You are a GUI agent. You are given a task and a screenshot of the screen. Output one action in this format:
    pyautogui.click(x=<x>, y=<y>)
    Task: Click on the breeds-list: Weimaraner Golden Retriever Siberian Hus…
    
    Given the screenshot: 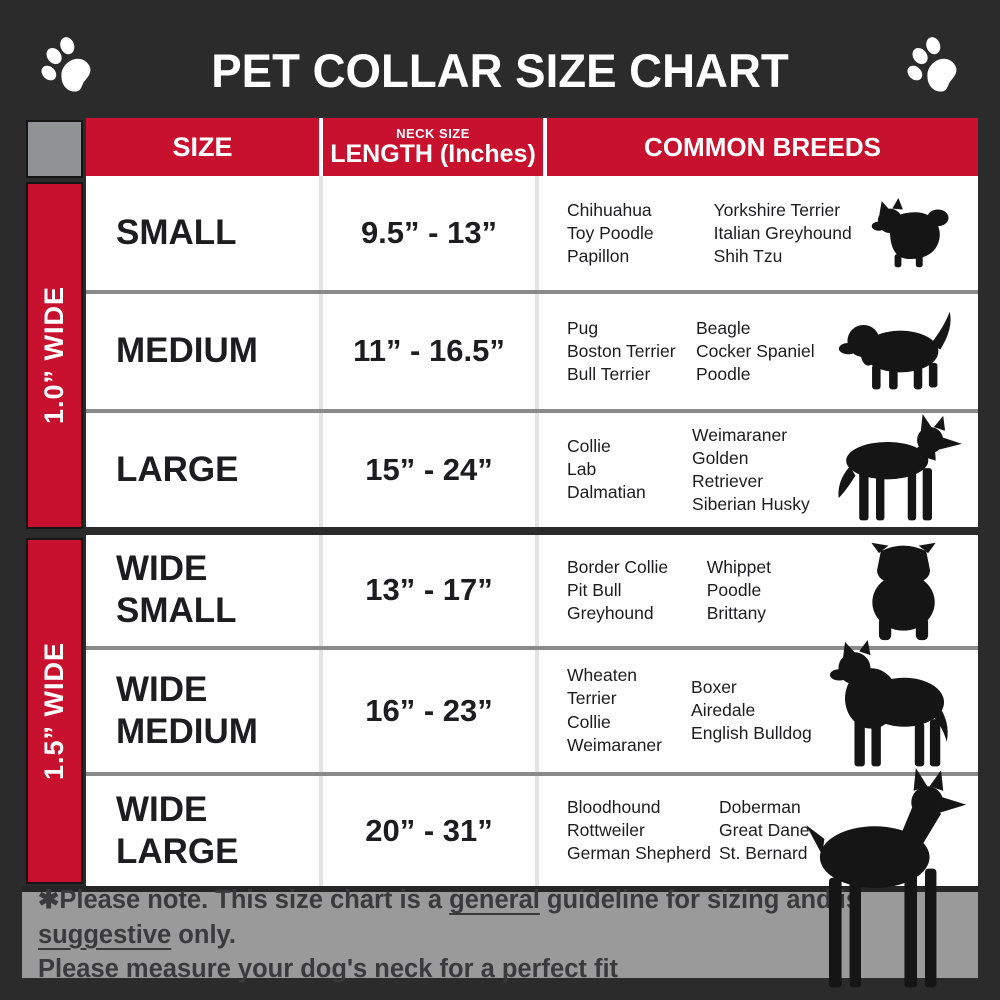 What is the action you would take?
    pyautogui.click(x=751, y=469)
    